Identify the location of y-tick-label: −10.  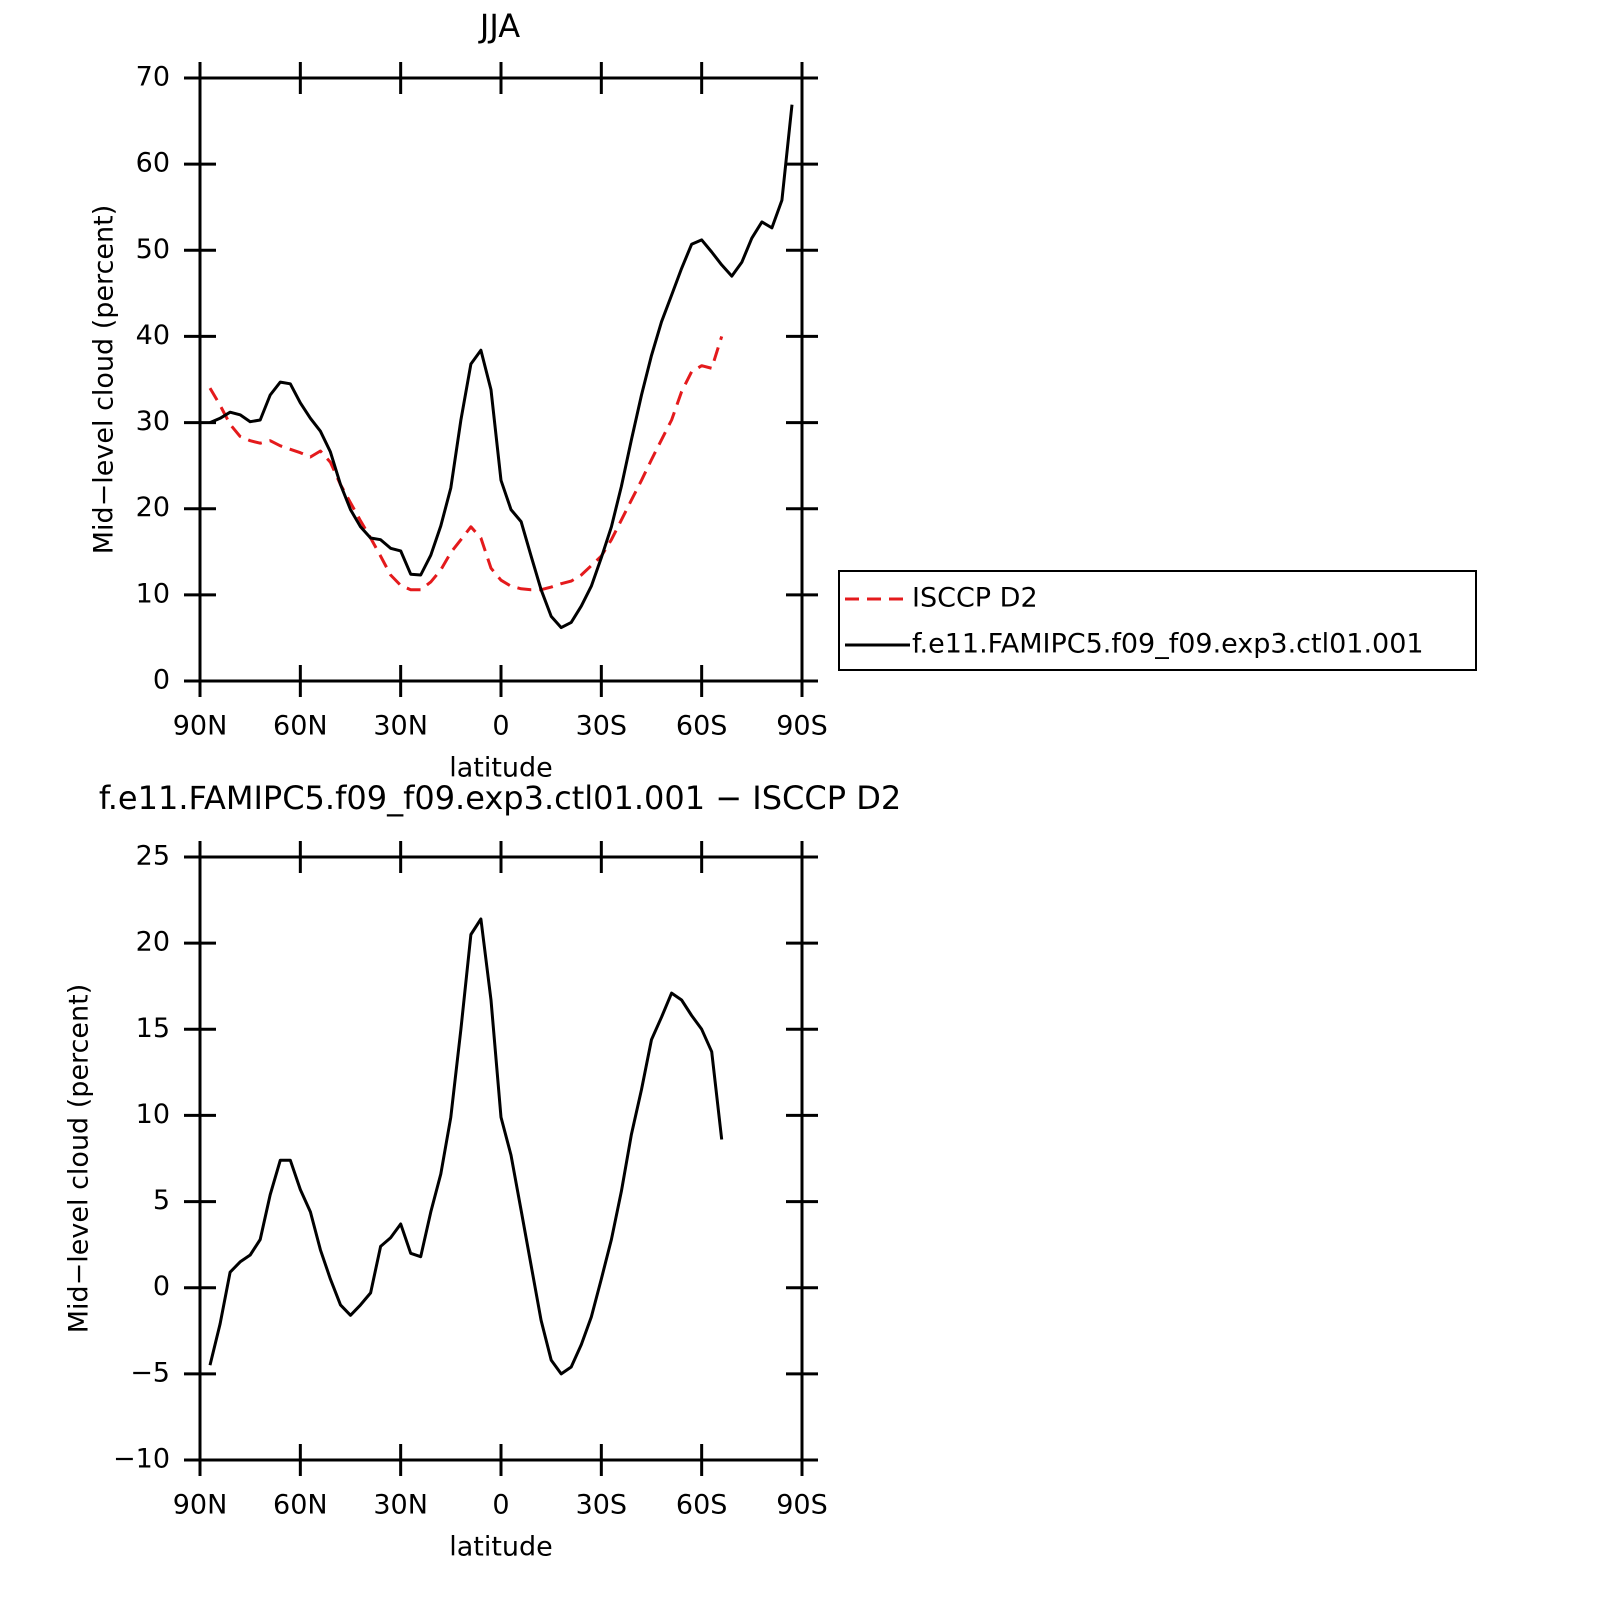
(141, 1459).